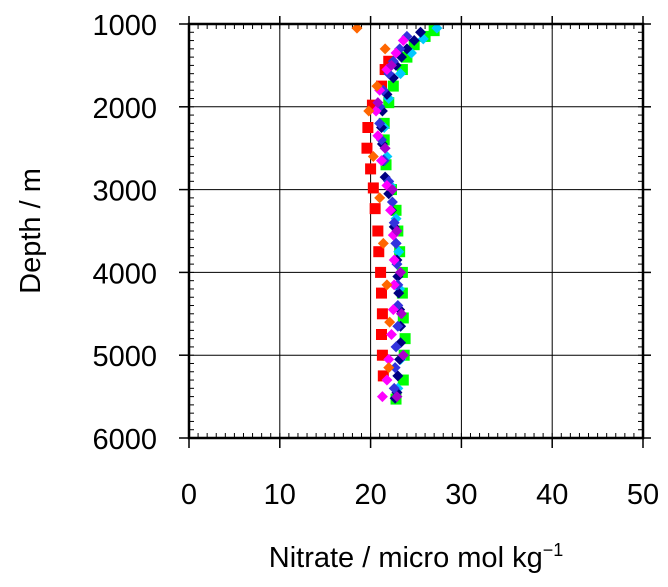 The image size is (668, 587). Describe the element at coordinates (189, 495) in the screenshot. I see `x-tick-label: 0` at that location.